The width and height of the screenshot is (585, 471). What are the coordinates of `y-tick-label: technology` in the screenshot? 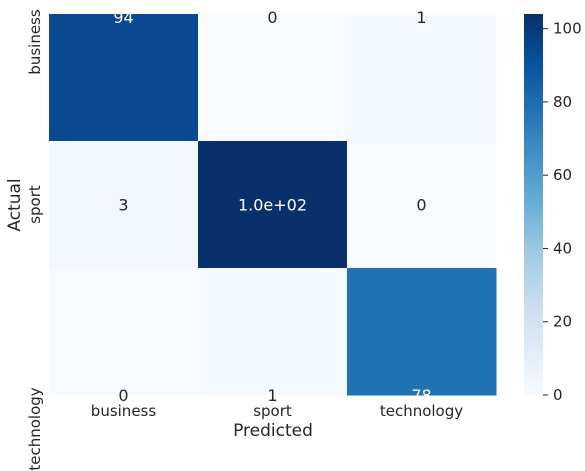 It's located at (35, 428).